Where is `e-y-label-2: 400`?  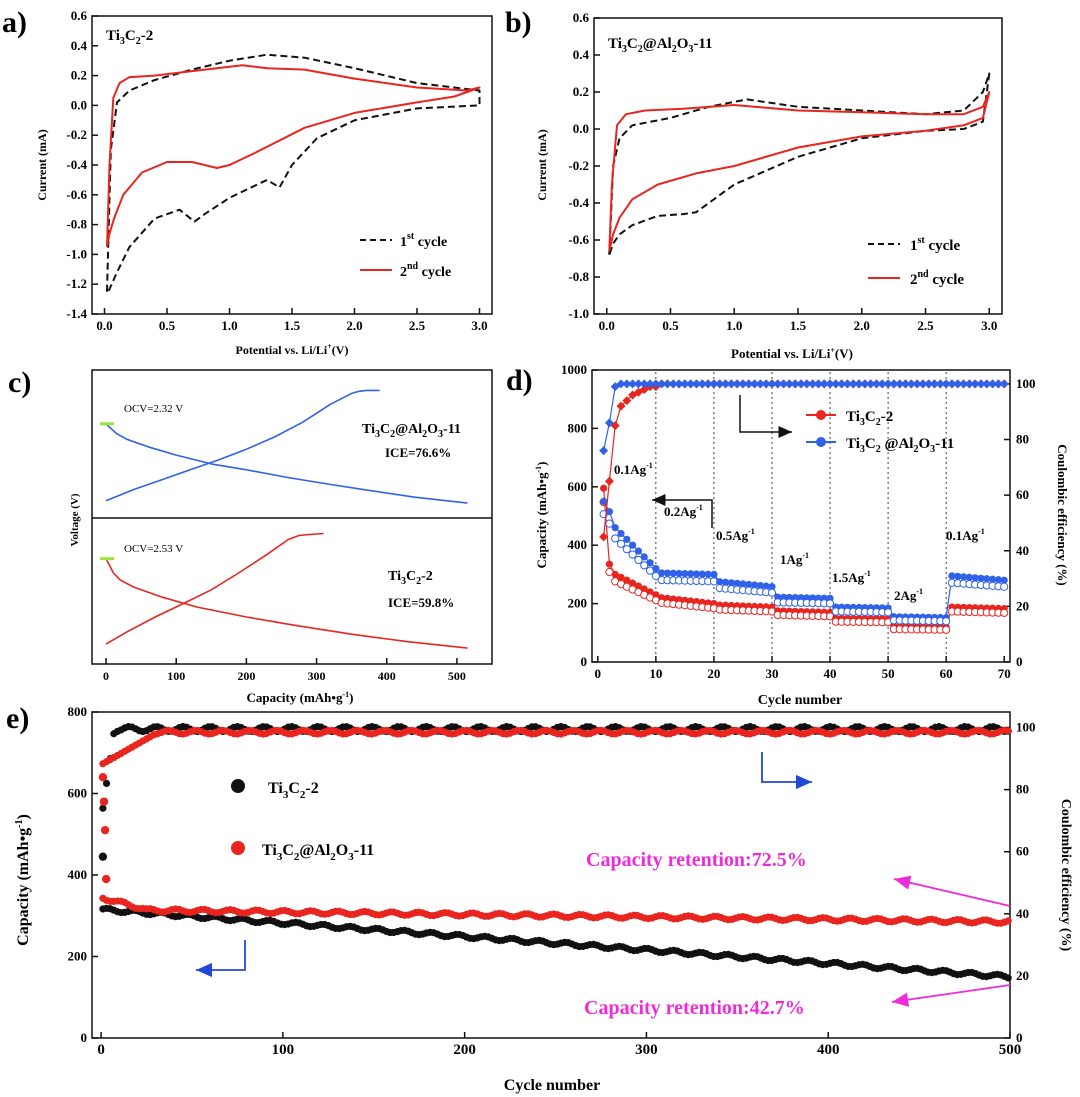 e-y-label-2: 400 is located at coordinates (78, 874).